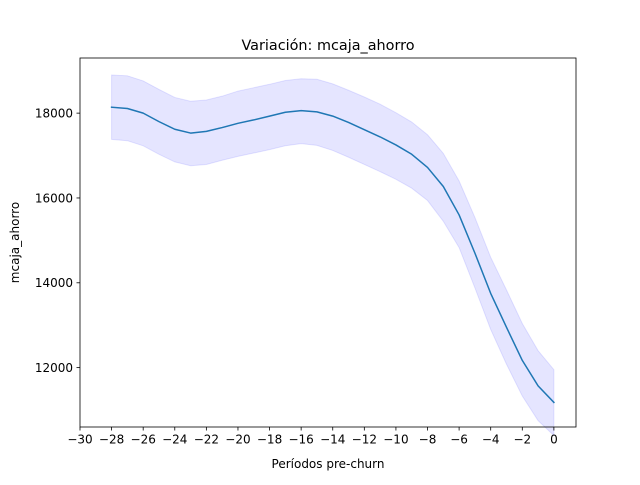 The width and height of the screenshot is (640, 485). What do you see at coordinates (206, 440) in the screenshot?
I see `x-tick-label: −22` at bounding box center [206, 440].